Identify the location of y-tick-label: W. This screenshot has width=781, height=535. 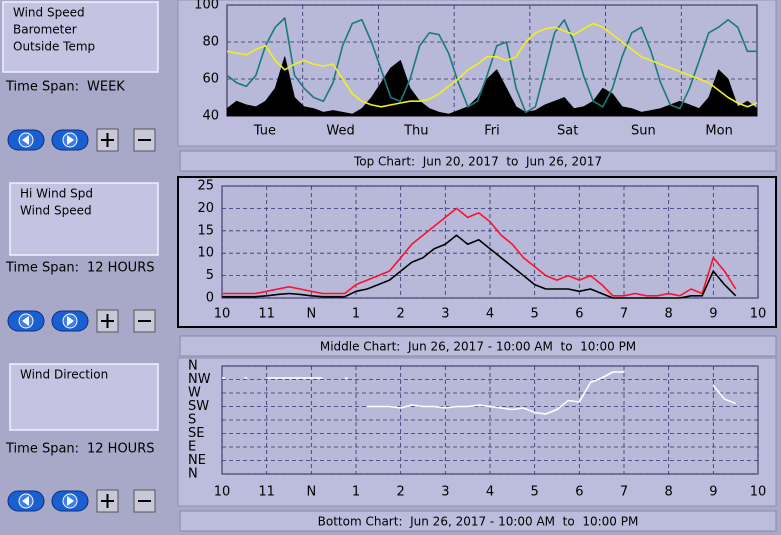
(194, 393).